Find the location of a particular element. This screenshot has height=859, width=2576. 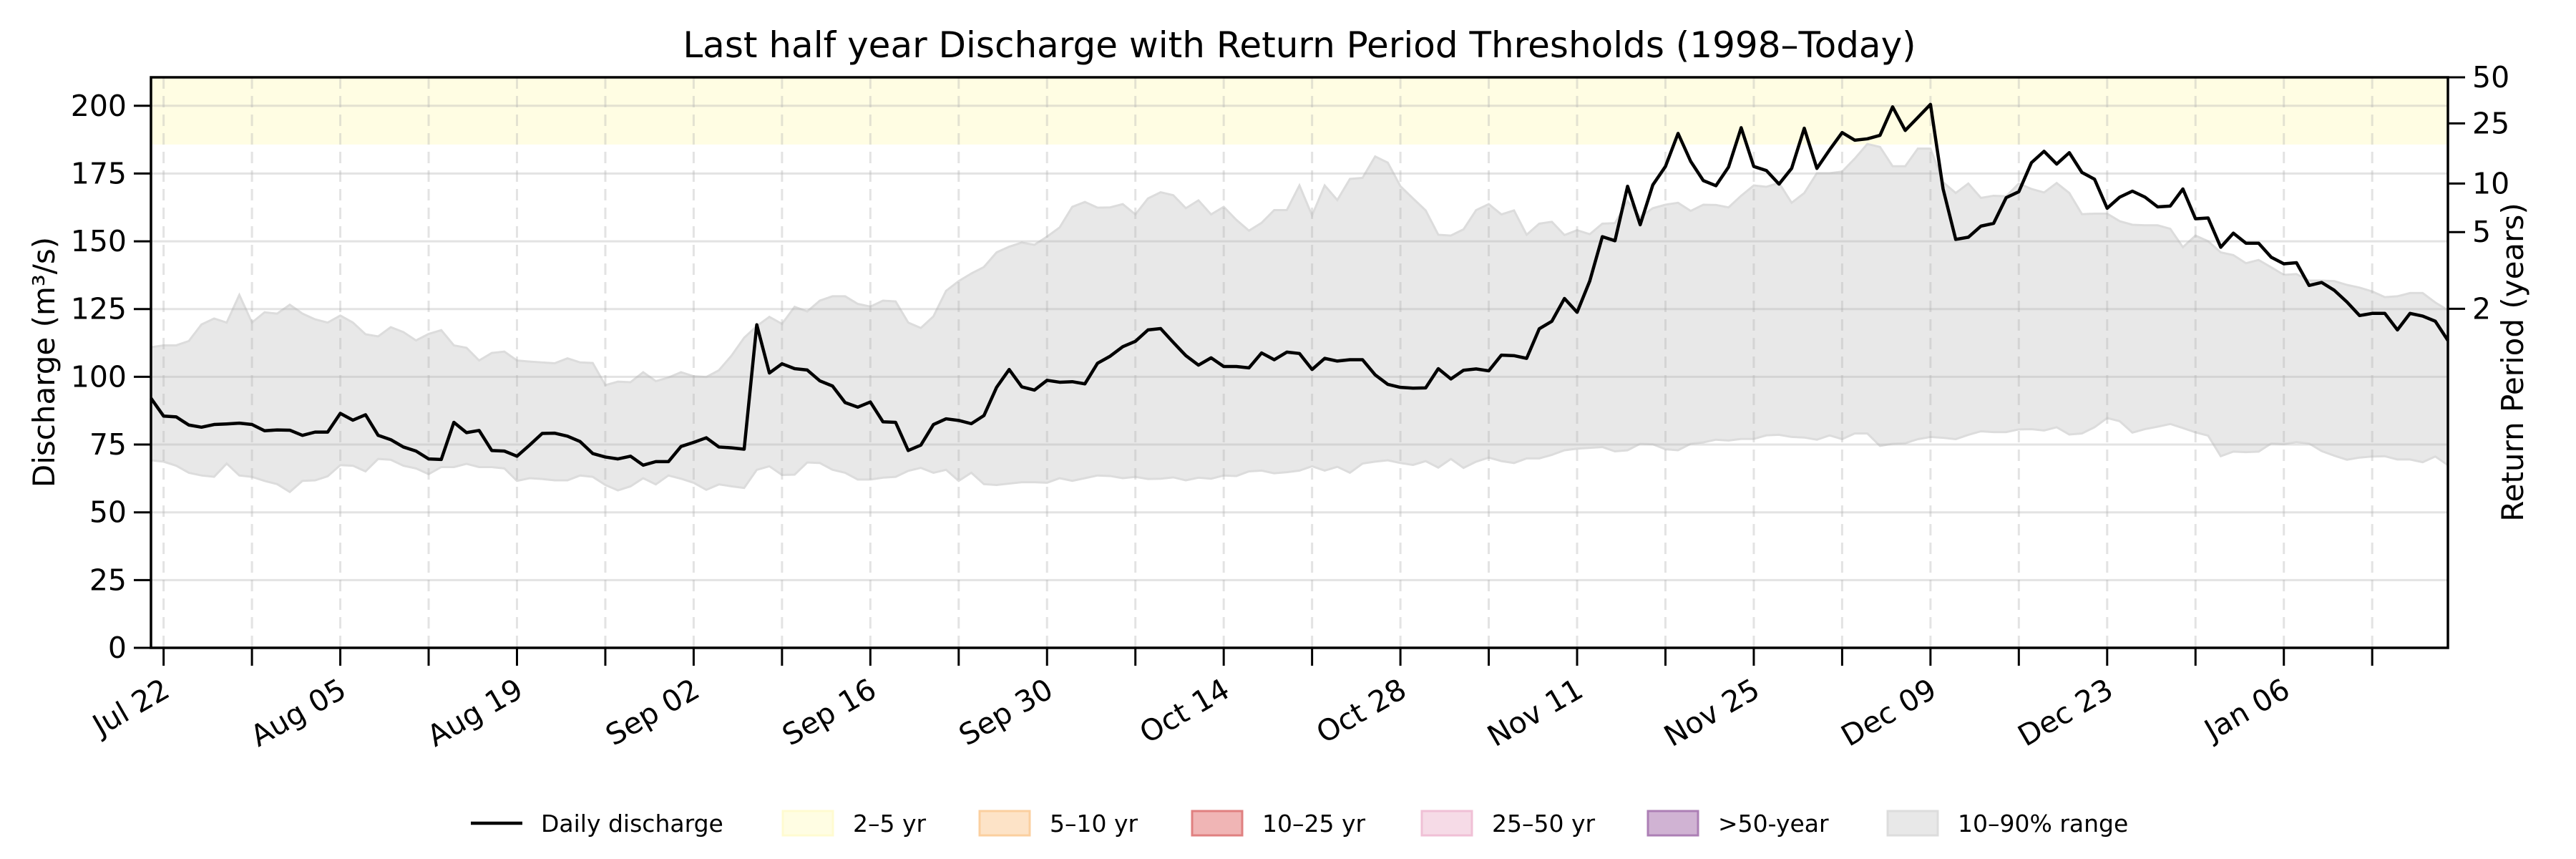

threshold-band is located at coordinates (1299, 111).